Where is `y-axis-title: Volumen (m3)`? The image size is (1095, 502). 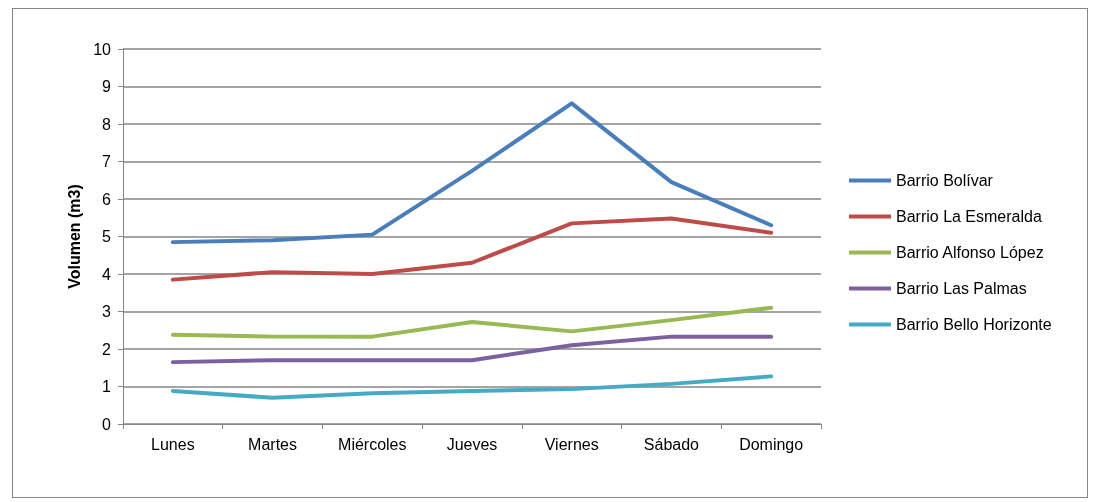 y-axis-title: Volumen (m3) is located at coordinates (74, 236).